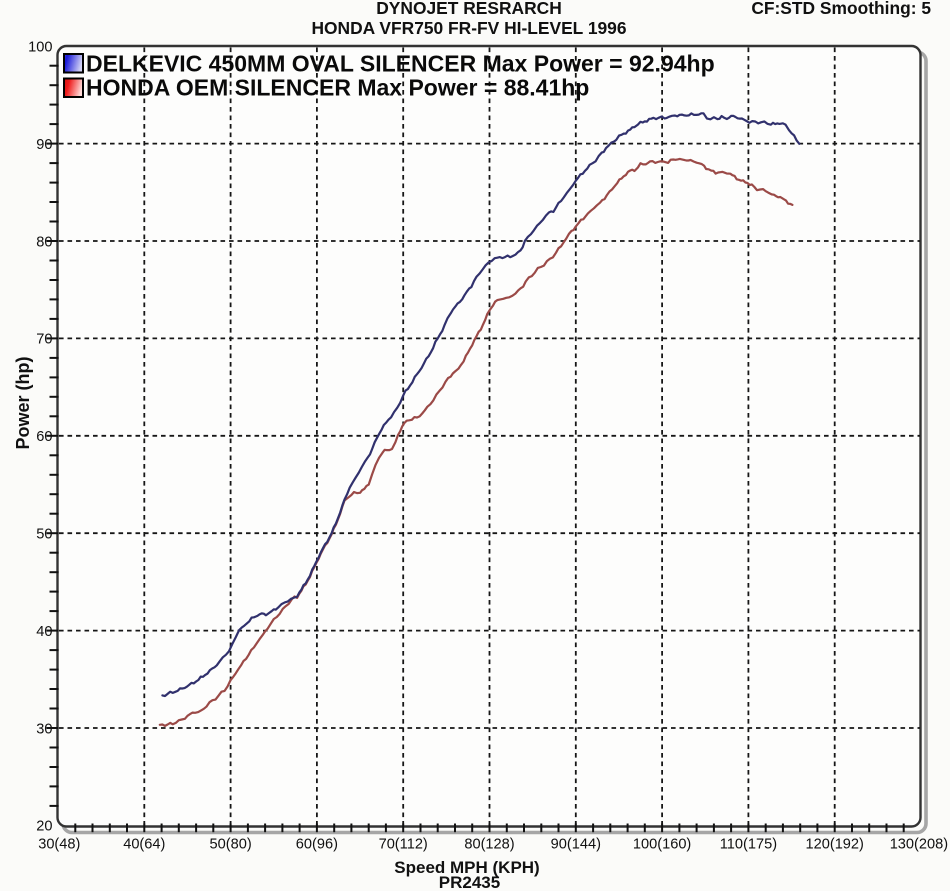 The image size is (950, 891). I want to click on svg-text: 100(160), so click(662, 845).